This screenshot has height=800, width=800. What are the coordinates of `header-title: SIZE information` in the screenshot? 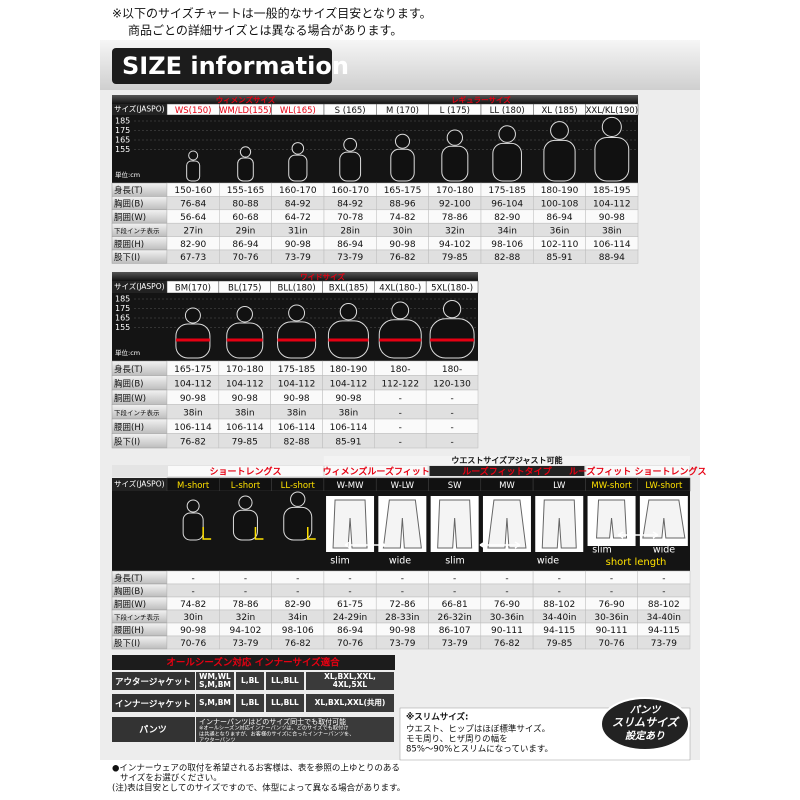 It's located at (235, 66).